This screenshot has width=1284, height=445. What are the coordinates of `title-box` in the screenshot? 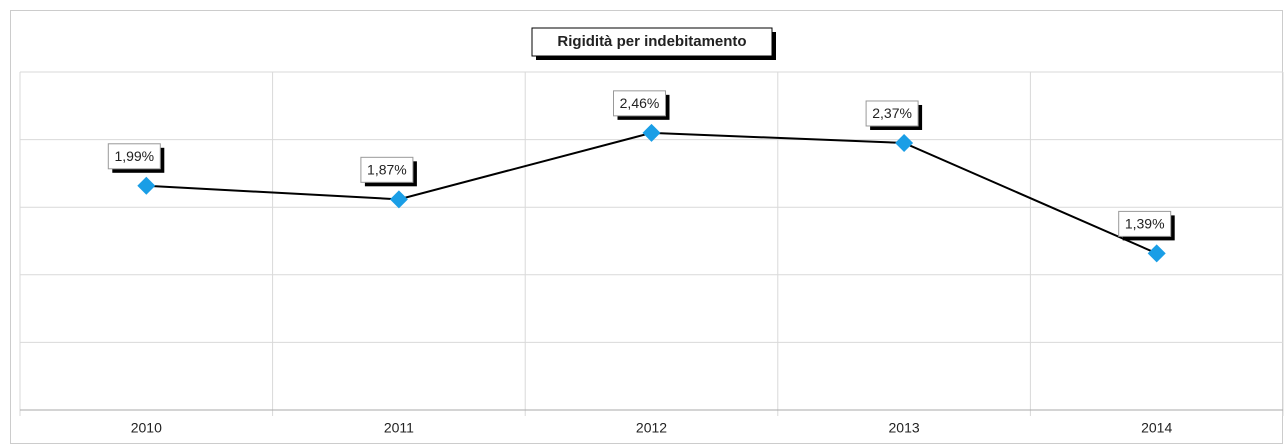 It's located at (652, 42).